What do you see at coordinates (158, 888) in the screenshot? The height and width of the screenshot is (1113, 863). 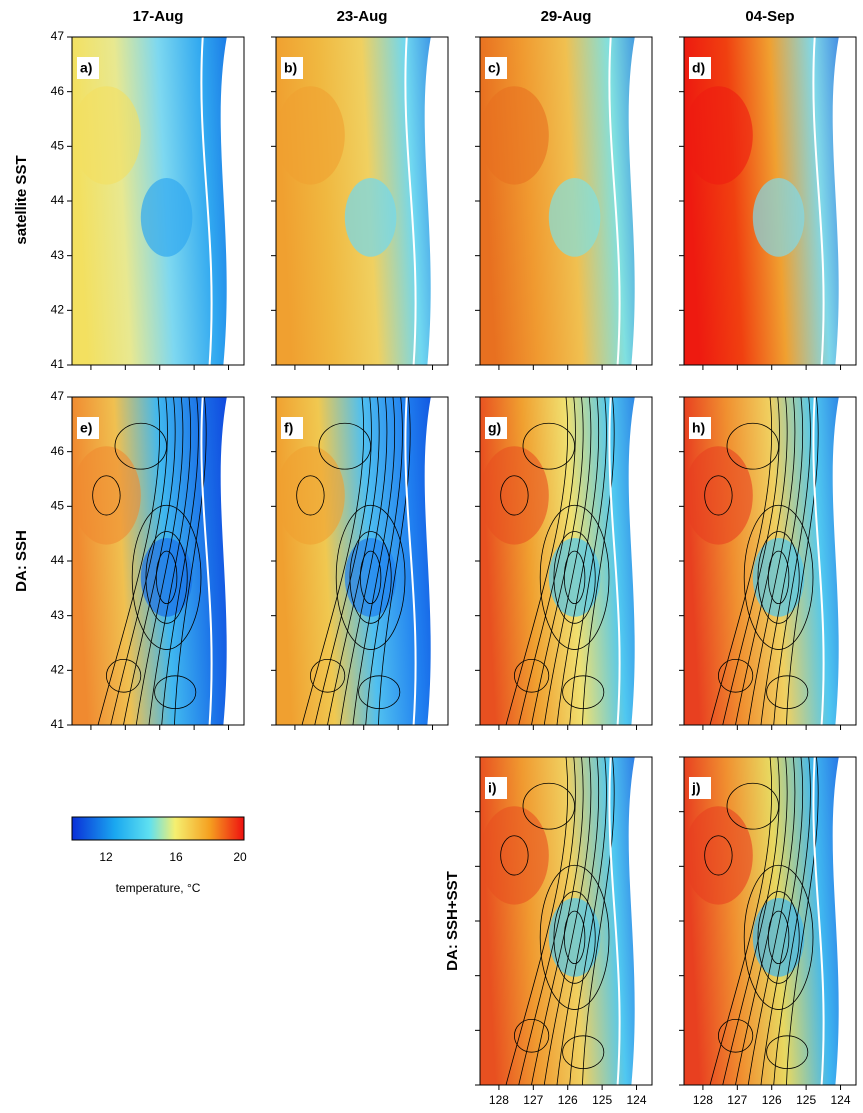 I see `colorbar-label: temperature, °C` at bounding box center [158, 888].